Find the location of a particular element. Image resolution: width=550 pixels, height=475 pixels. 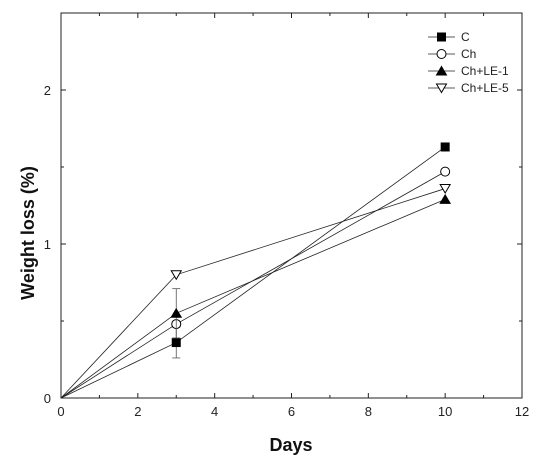

x-tick-label: 10 is located at coordinates (445, 411).